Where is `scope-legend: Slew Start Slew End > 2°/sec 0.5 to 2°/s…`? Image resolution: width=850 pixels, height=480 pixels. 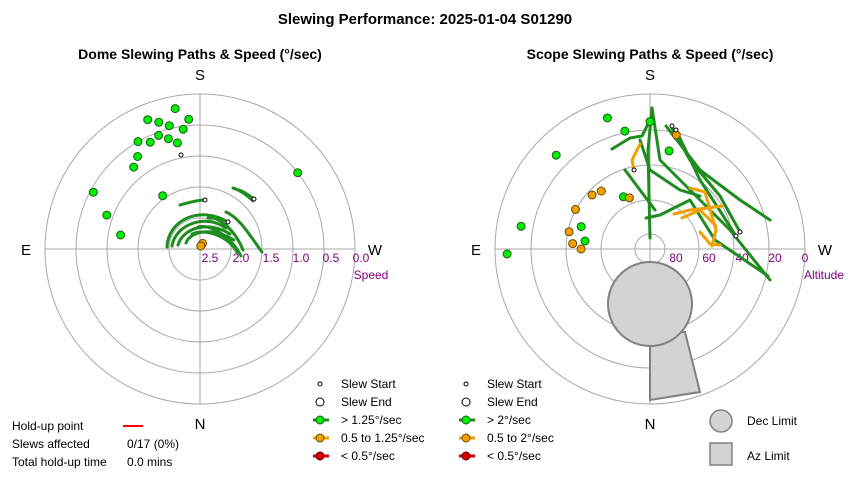
scope-legend: Slew Start Slew End > 2°/sec 0.5 to 2°/s… is located at coordinates (506, 420).